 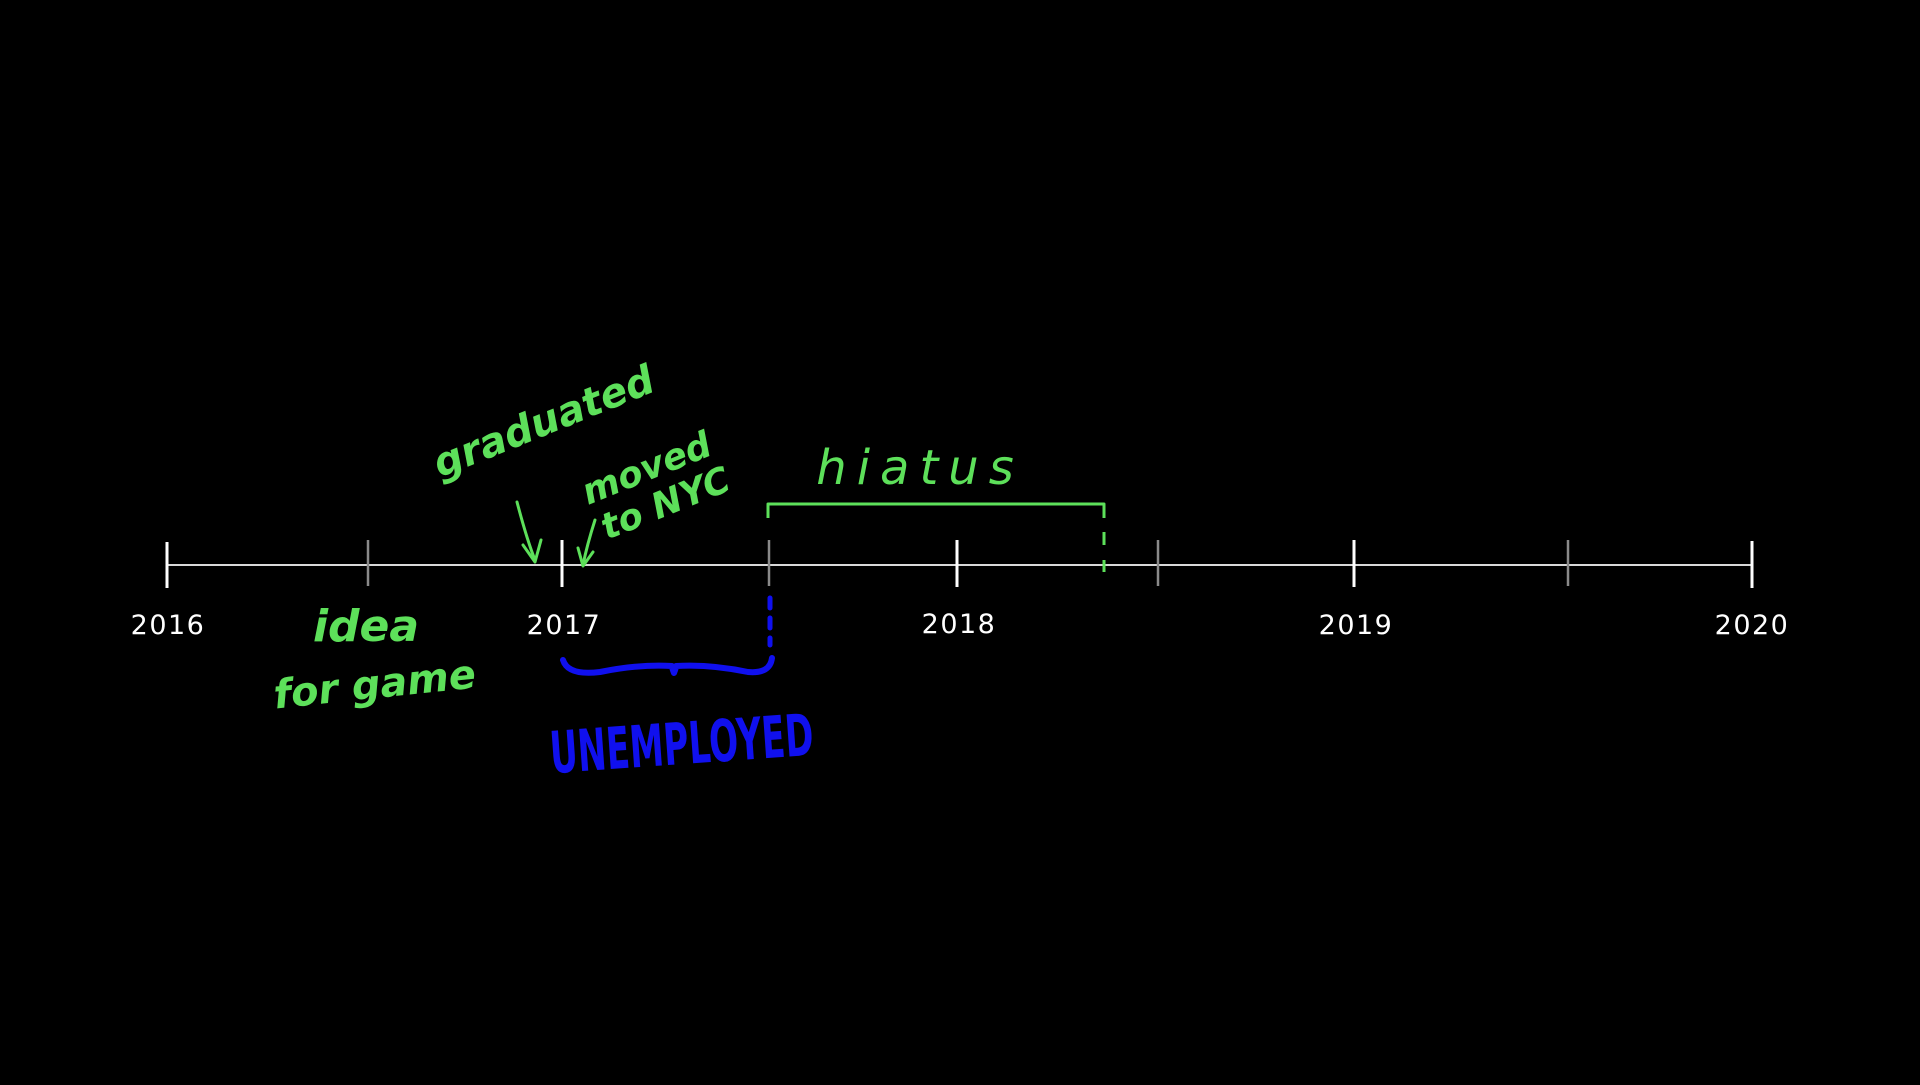 I want to click on idea-annotation-line2: for game, so click(x=374, y=685).